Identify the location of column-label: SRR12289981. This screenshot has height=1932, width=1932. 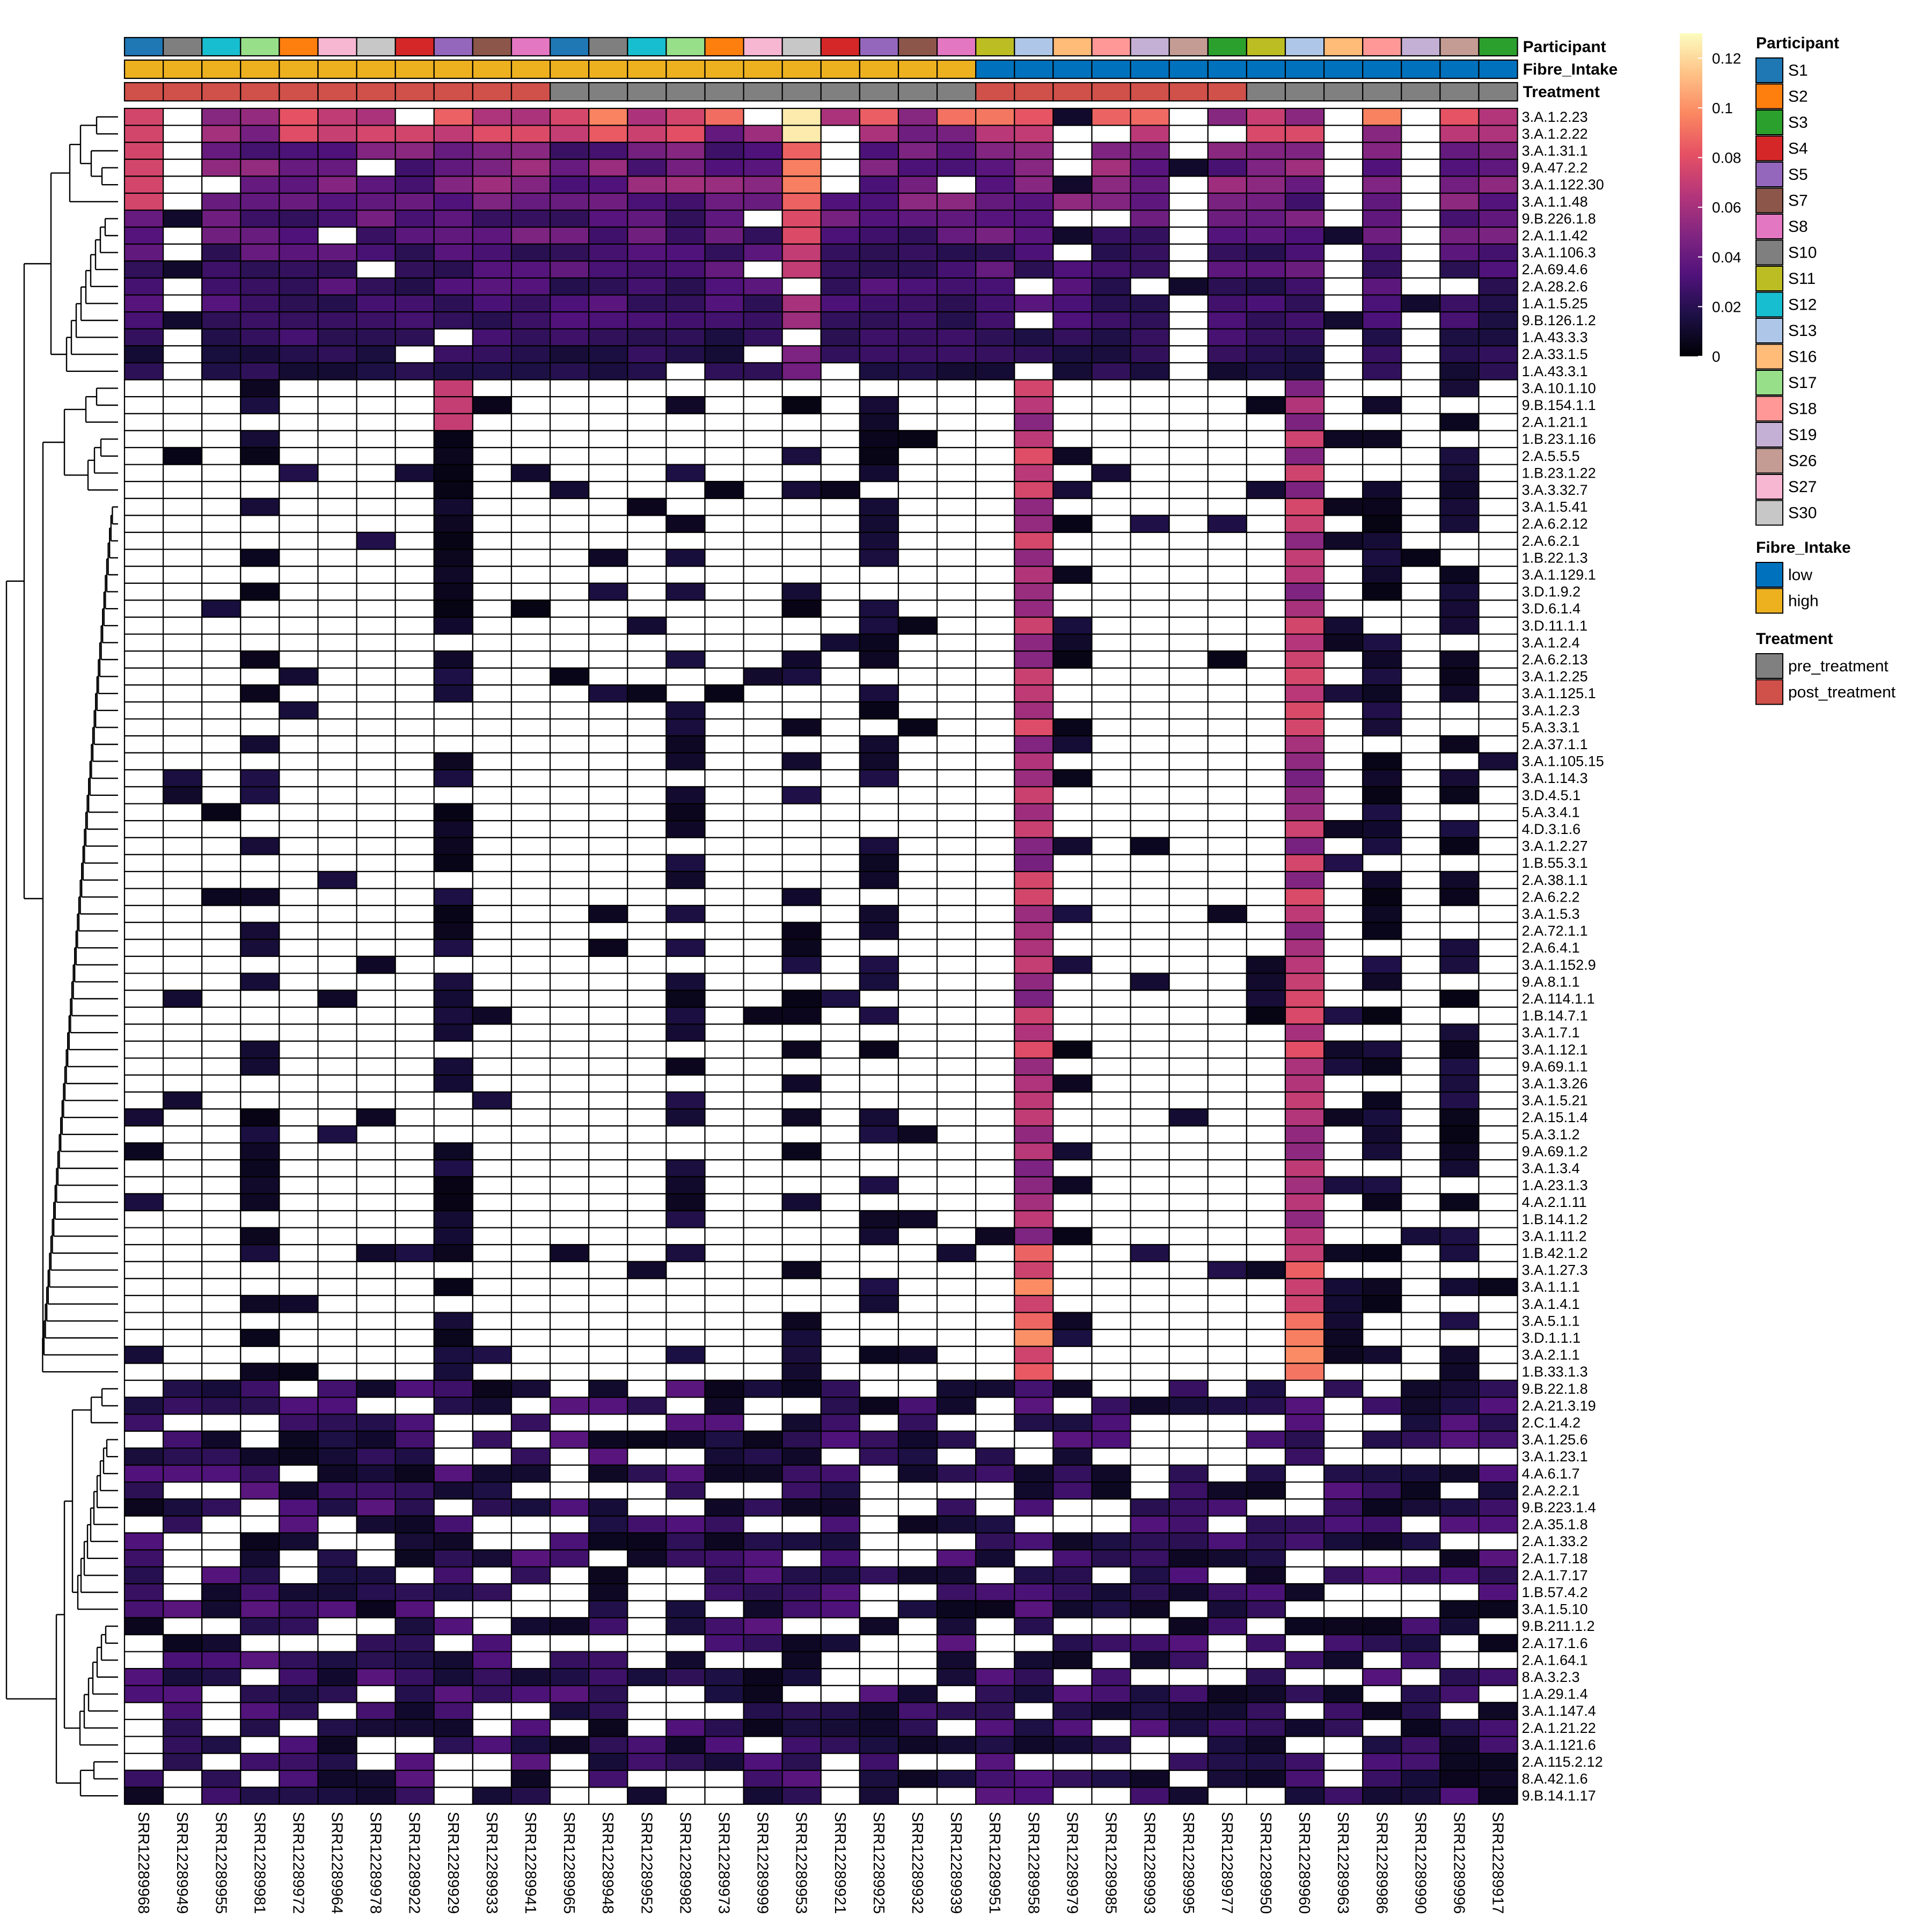
(259, 1863).